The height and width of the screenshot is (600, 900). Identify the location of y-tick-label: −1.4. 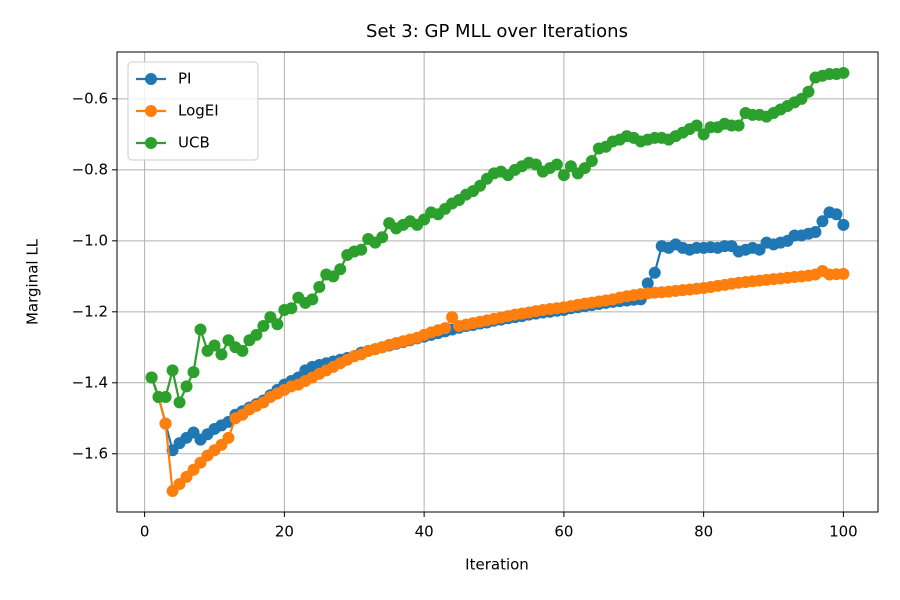
(90, 382).